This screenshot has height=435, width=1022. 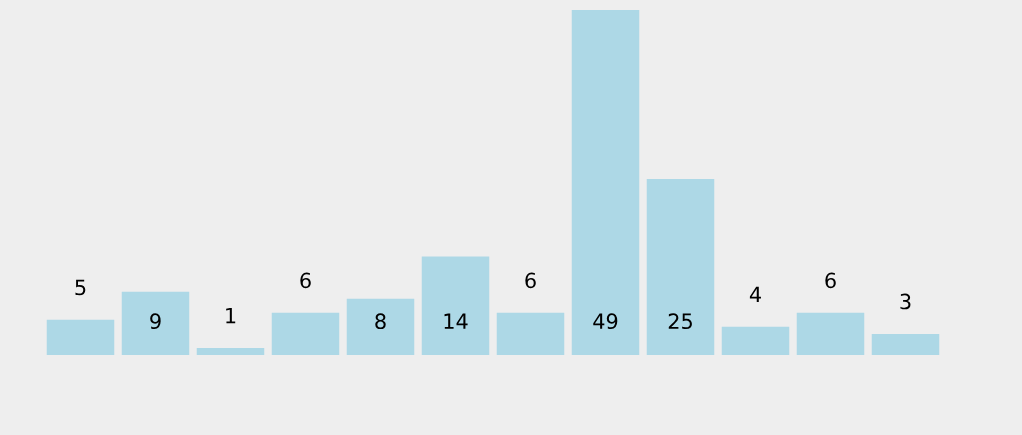 I want to click on data-label: 8, so click(x=380, y=321).